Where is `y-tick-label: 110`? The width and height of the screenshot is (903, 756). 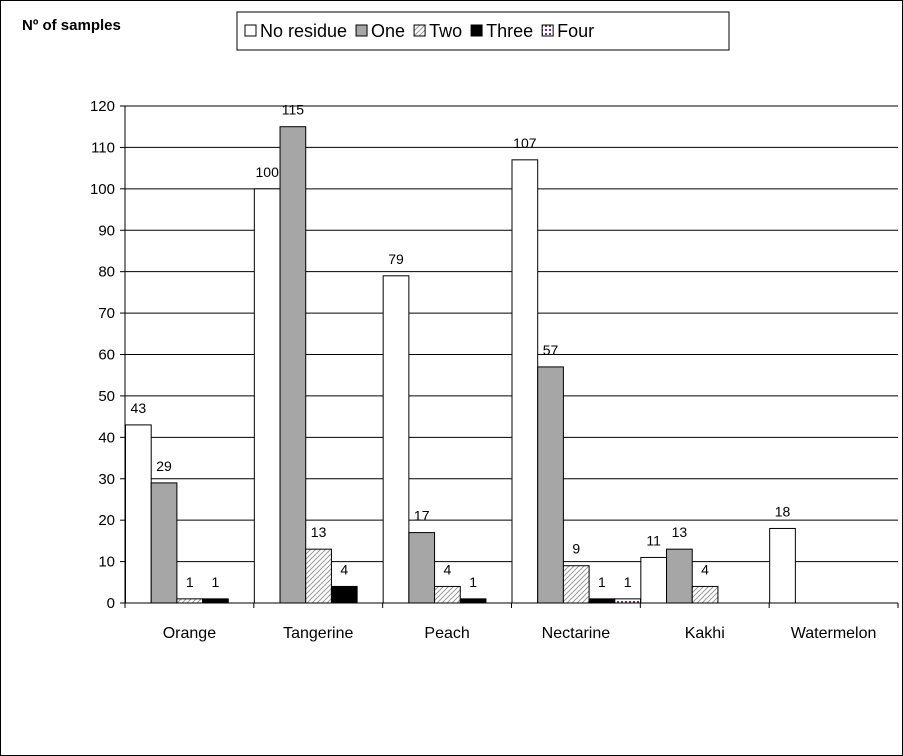 y-tick-label: 110 is located at coordinates (103, 147).